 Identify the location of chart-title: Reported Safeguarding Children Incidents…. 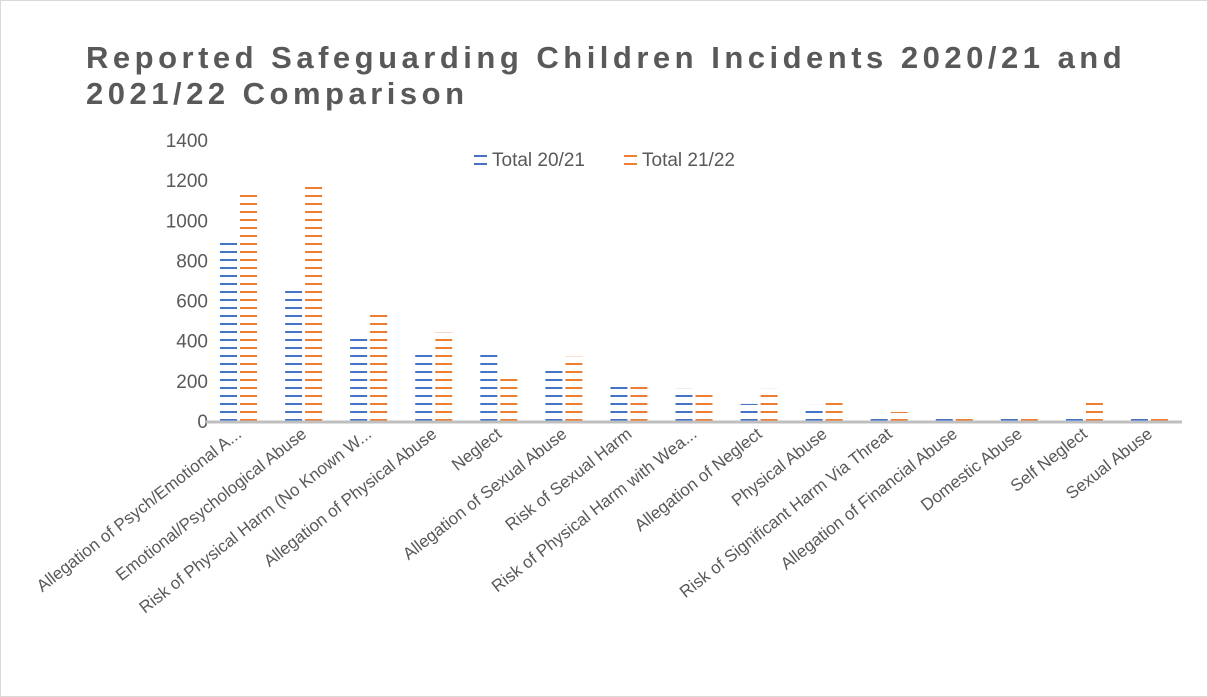
(606, 75).